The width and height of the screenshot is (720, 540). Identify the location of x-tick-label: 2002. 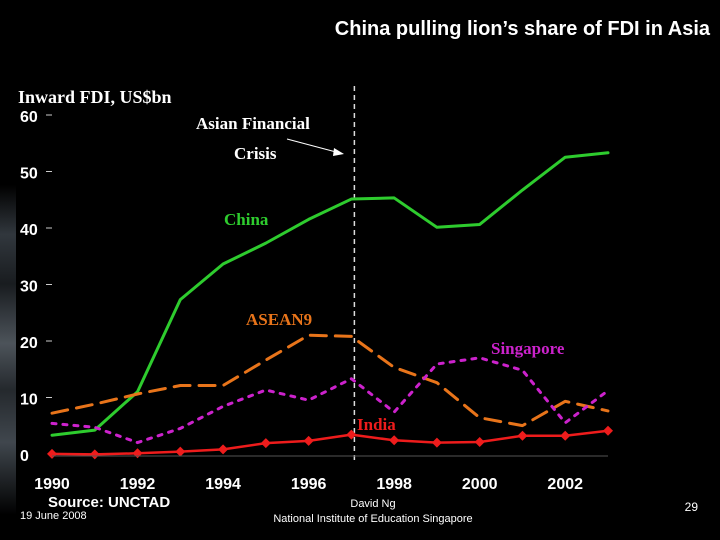
(565, 484).